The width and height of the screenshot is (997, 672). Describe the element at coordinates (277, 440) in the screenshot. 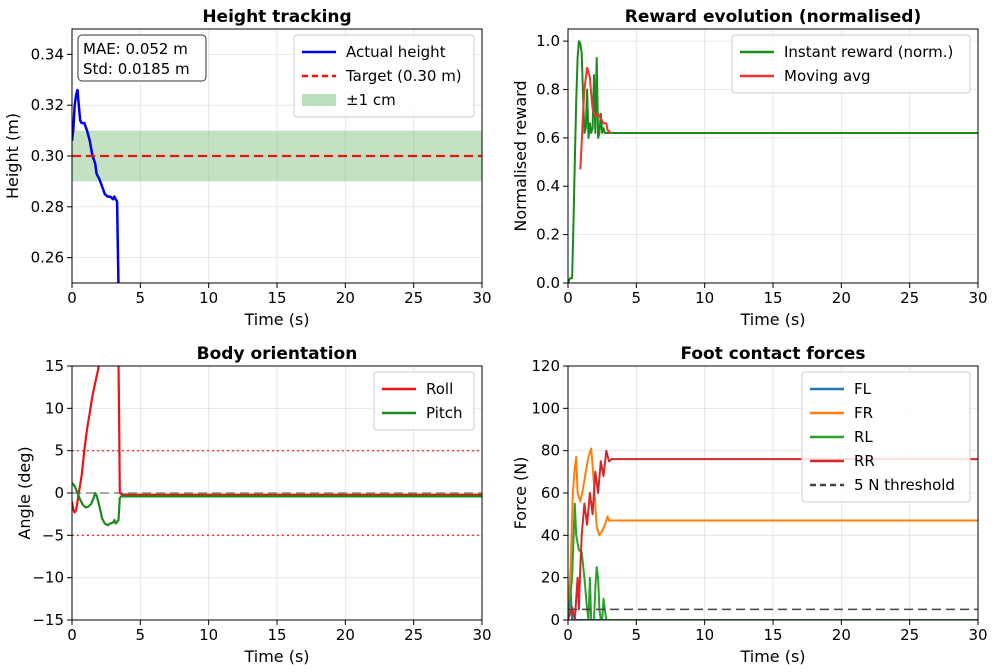

I see `series-line-roll` at that location.